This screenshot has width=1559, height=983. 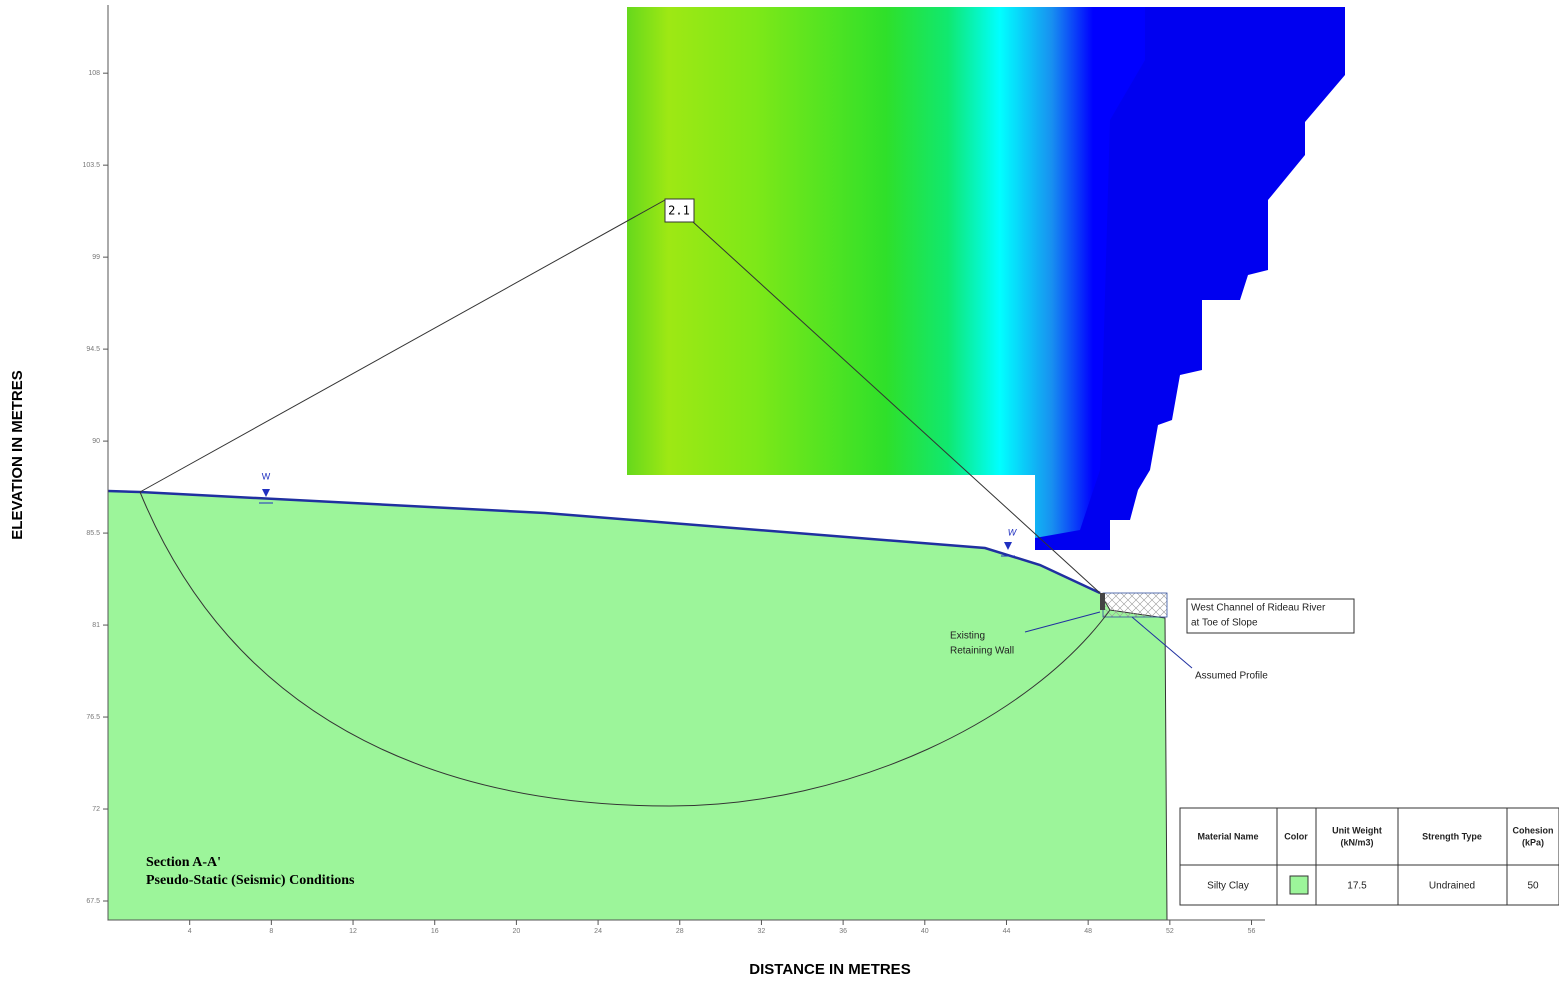 What do you see at coordinates (982, 651) in the screenshot?
I see `wall-label: Retaining Wall` at bounding box center [982, 651].